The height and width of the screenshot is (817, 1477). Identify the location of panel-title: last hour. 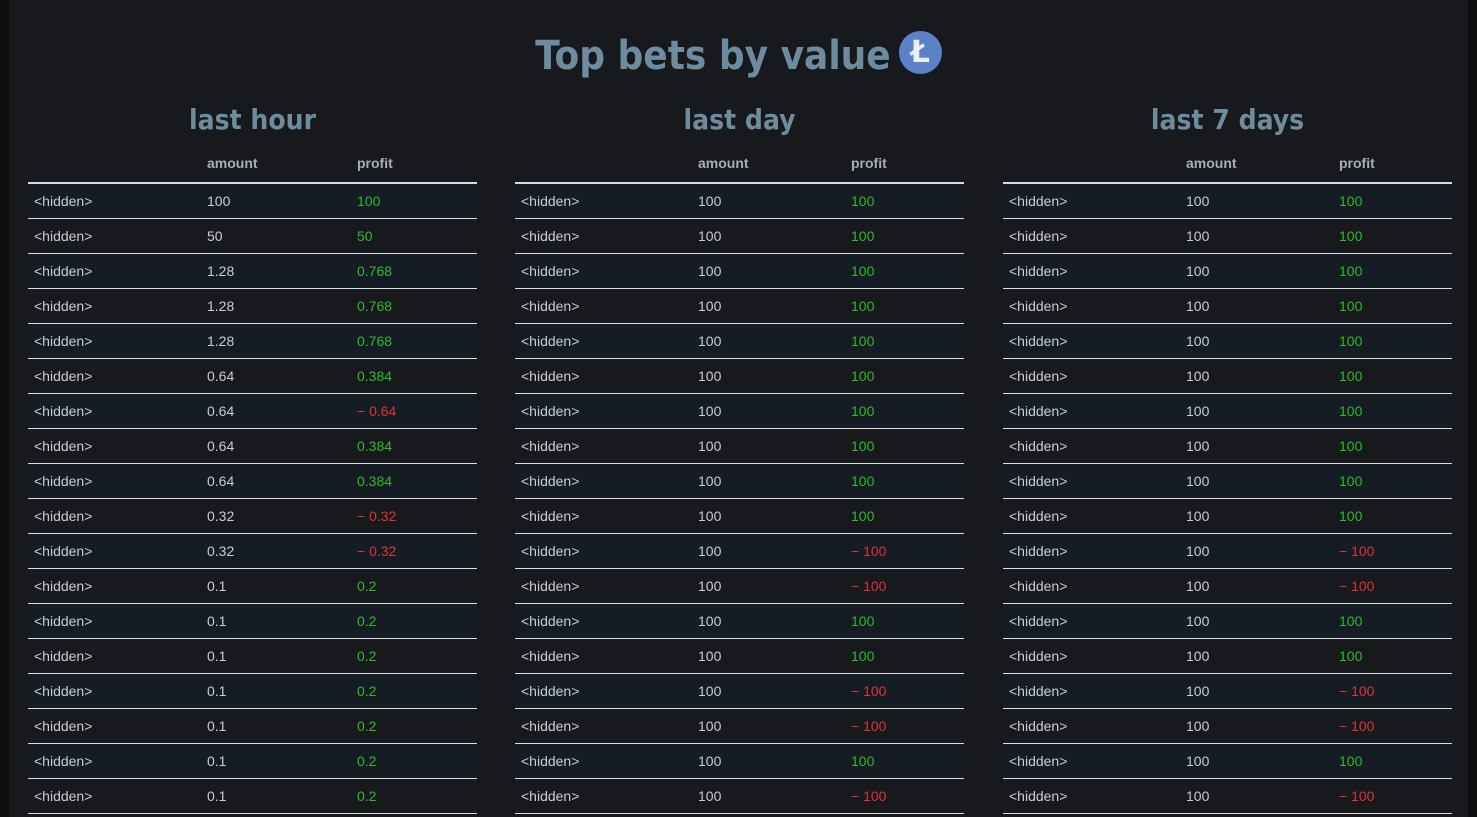
(252, 119).